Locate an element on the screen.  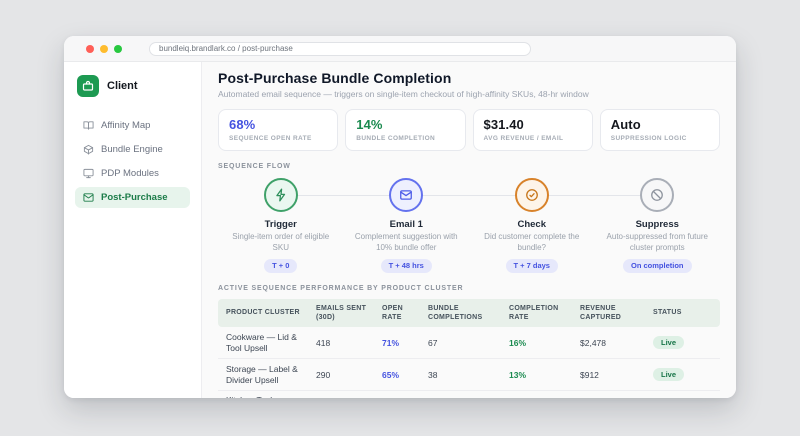
cell-product-cluster: Storage — Label & Divider Upsell is located at coordinates (262, 374).